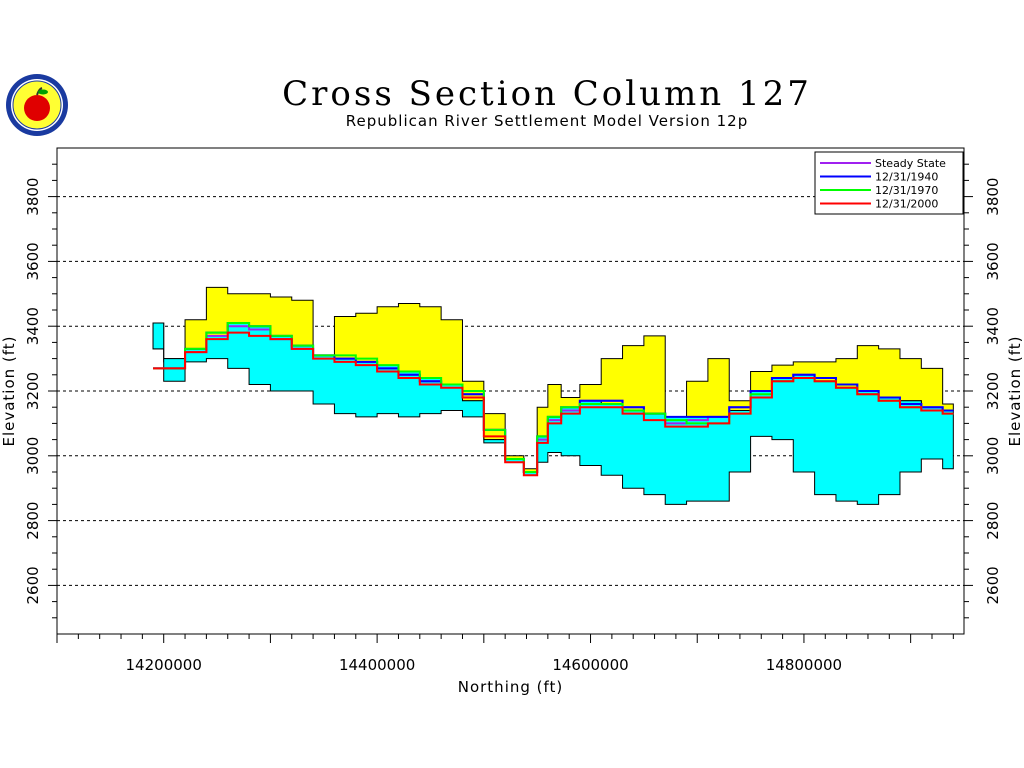 Image resolution: width=1024 pixels, height=768 pixels. I want to click on legend-label: 12/31/1940, so click(906, 177).